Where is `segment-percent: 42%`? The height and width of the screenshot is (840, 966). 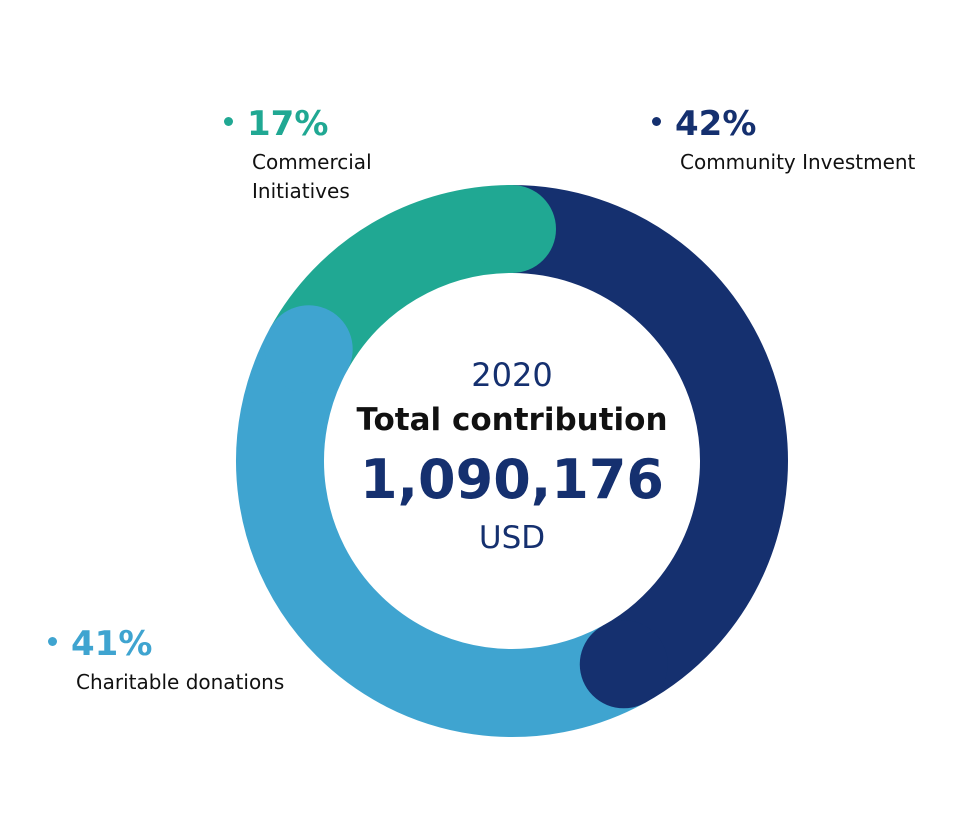
segment-percent: 42% is located at coordinates (783, 124).